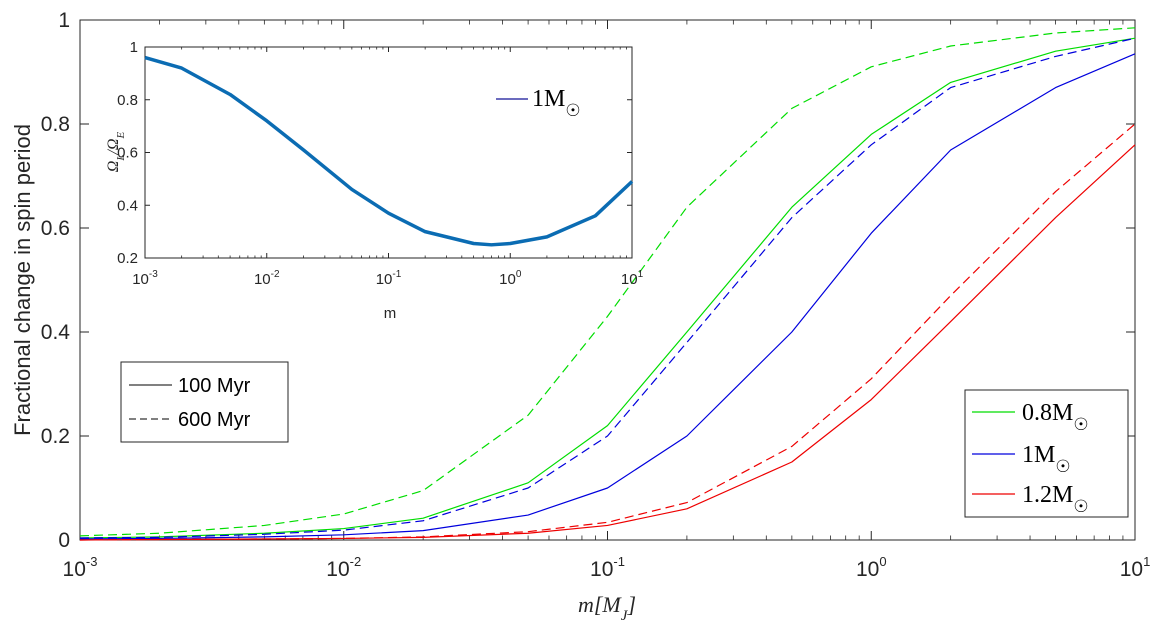  Describe the element at coordinates (1046, 459) in the screenshot. I see `mass-legend-label-1-0: 1M☉` at that location.